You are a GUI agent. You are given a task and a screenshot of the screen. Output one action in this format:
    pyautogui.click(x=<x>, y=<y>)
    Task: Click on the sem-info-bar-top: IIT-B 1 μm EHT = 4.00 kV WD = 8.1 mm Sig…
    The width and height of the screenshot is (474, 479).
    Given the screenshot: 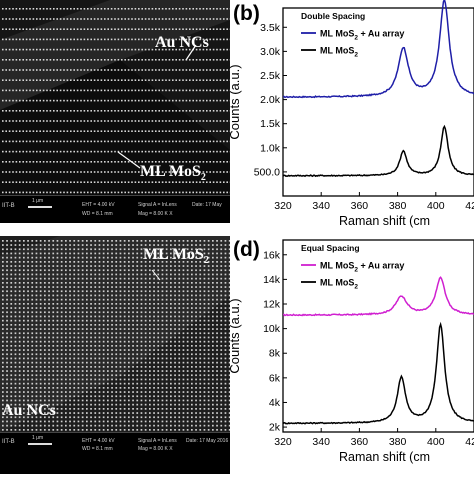 What is the action you would take?
    pyautogui.click(x=115, y=209)
    